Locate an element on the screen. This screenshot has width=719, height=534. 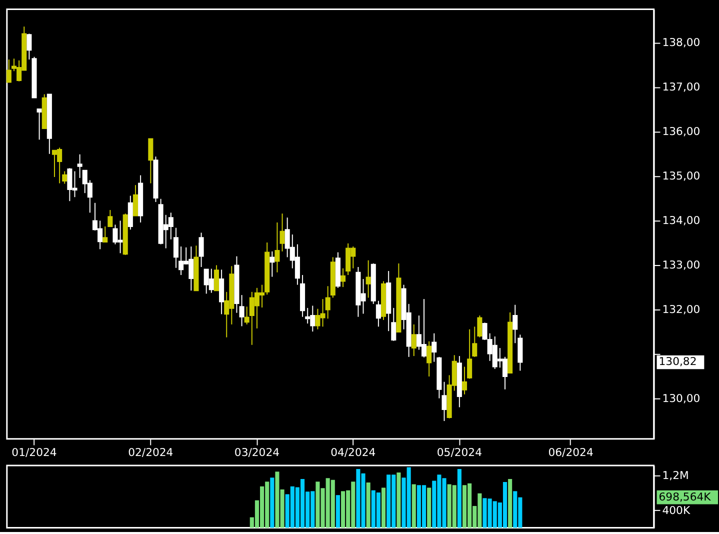
x-tick-label: 06/2024 is located at coordinates (571, 453).